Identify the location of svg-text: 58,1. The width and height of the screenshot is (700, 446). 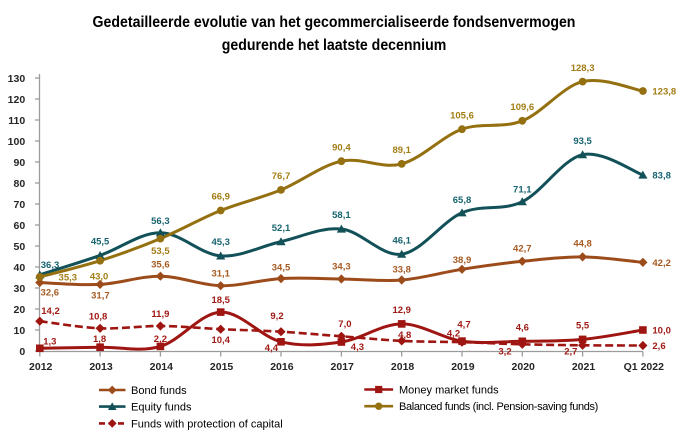
(341, 215).